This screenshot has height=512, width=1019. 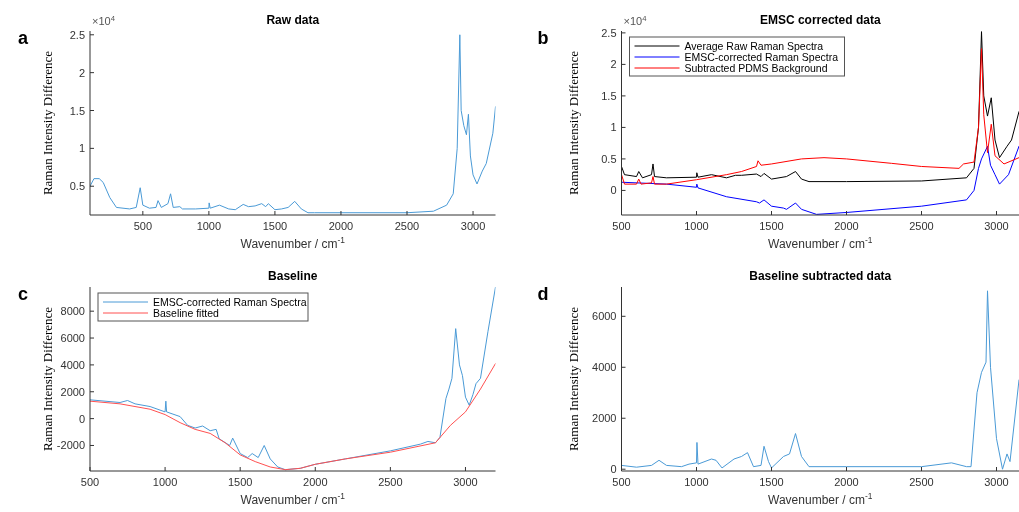 What do you see at coordinates (72, 311) in the screenshot?
I see `y-tick-label: 8000` at bounding box center [72, 311].